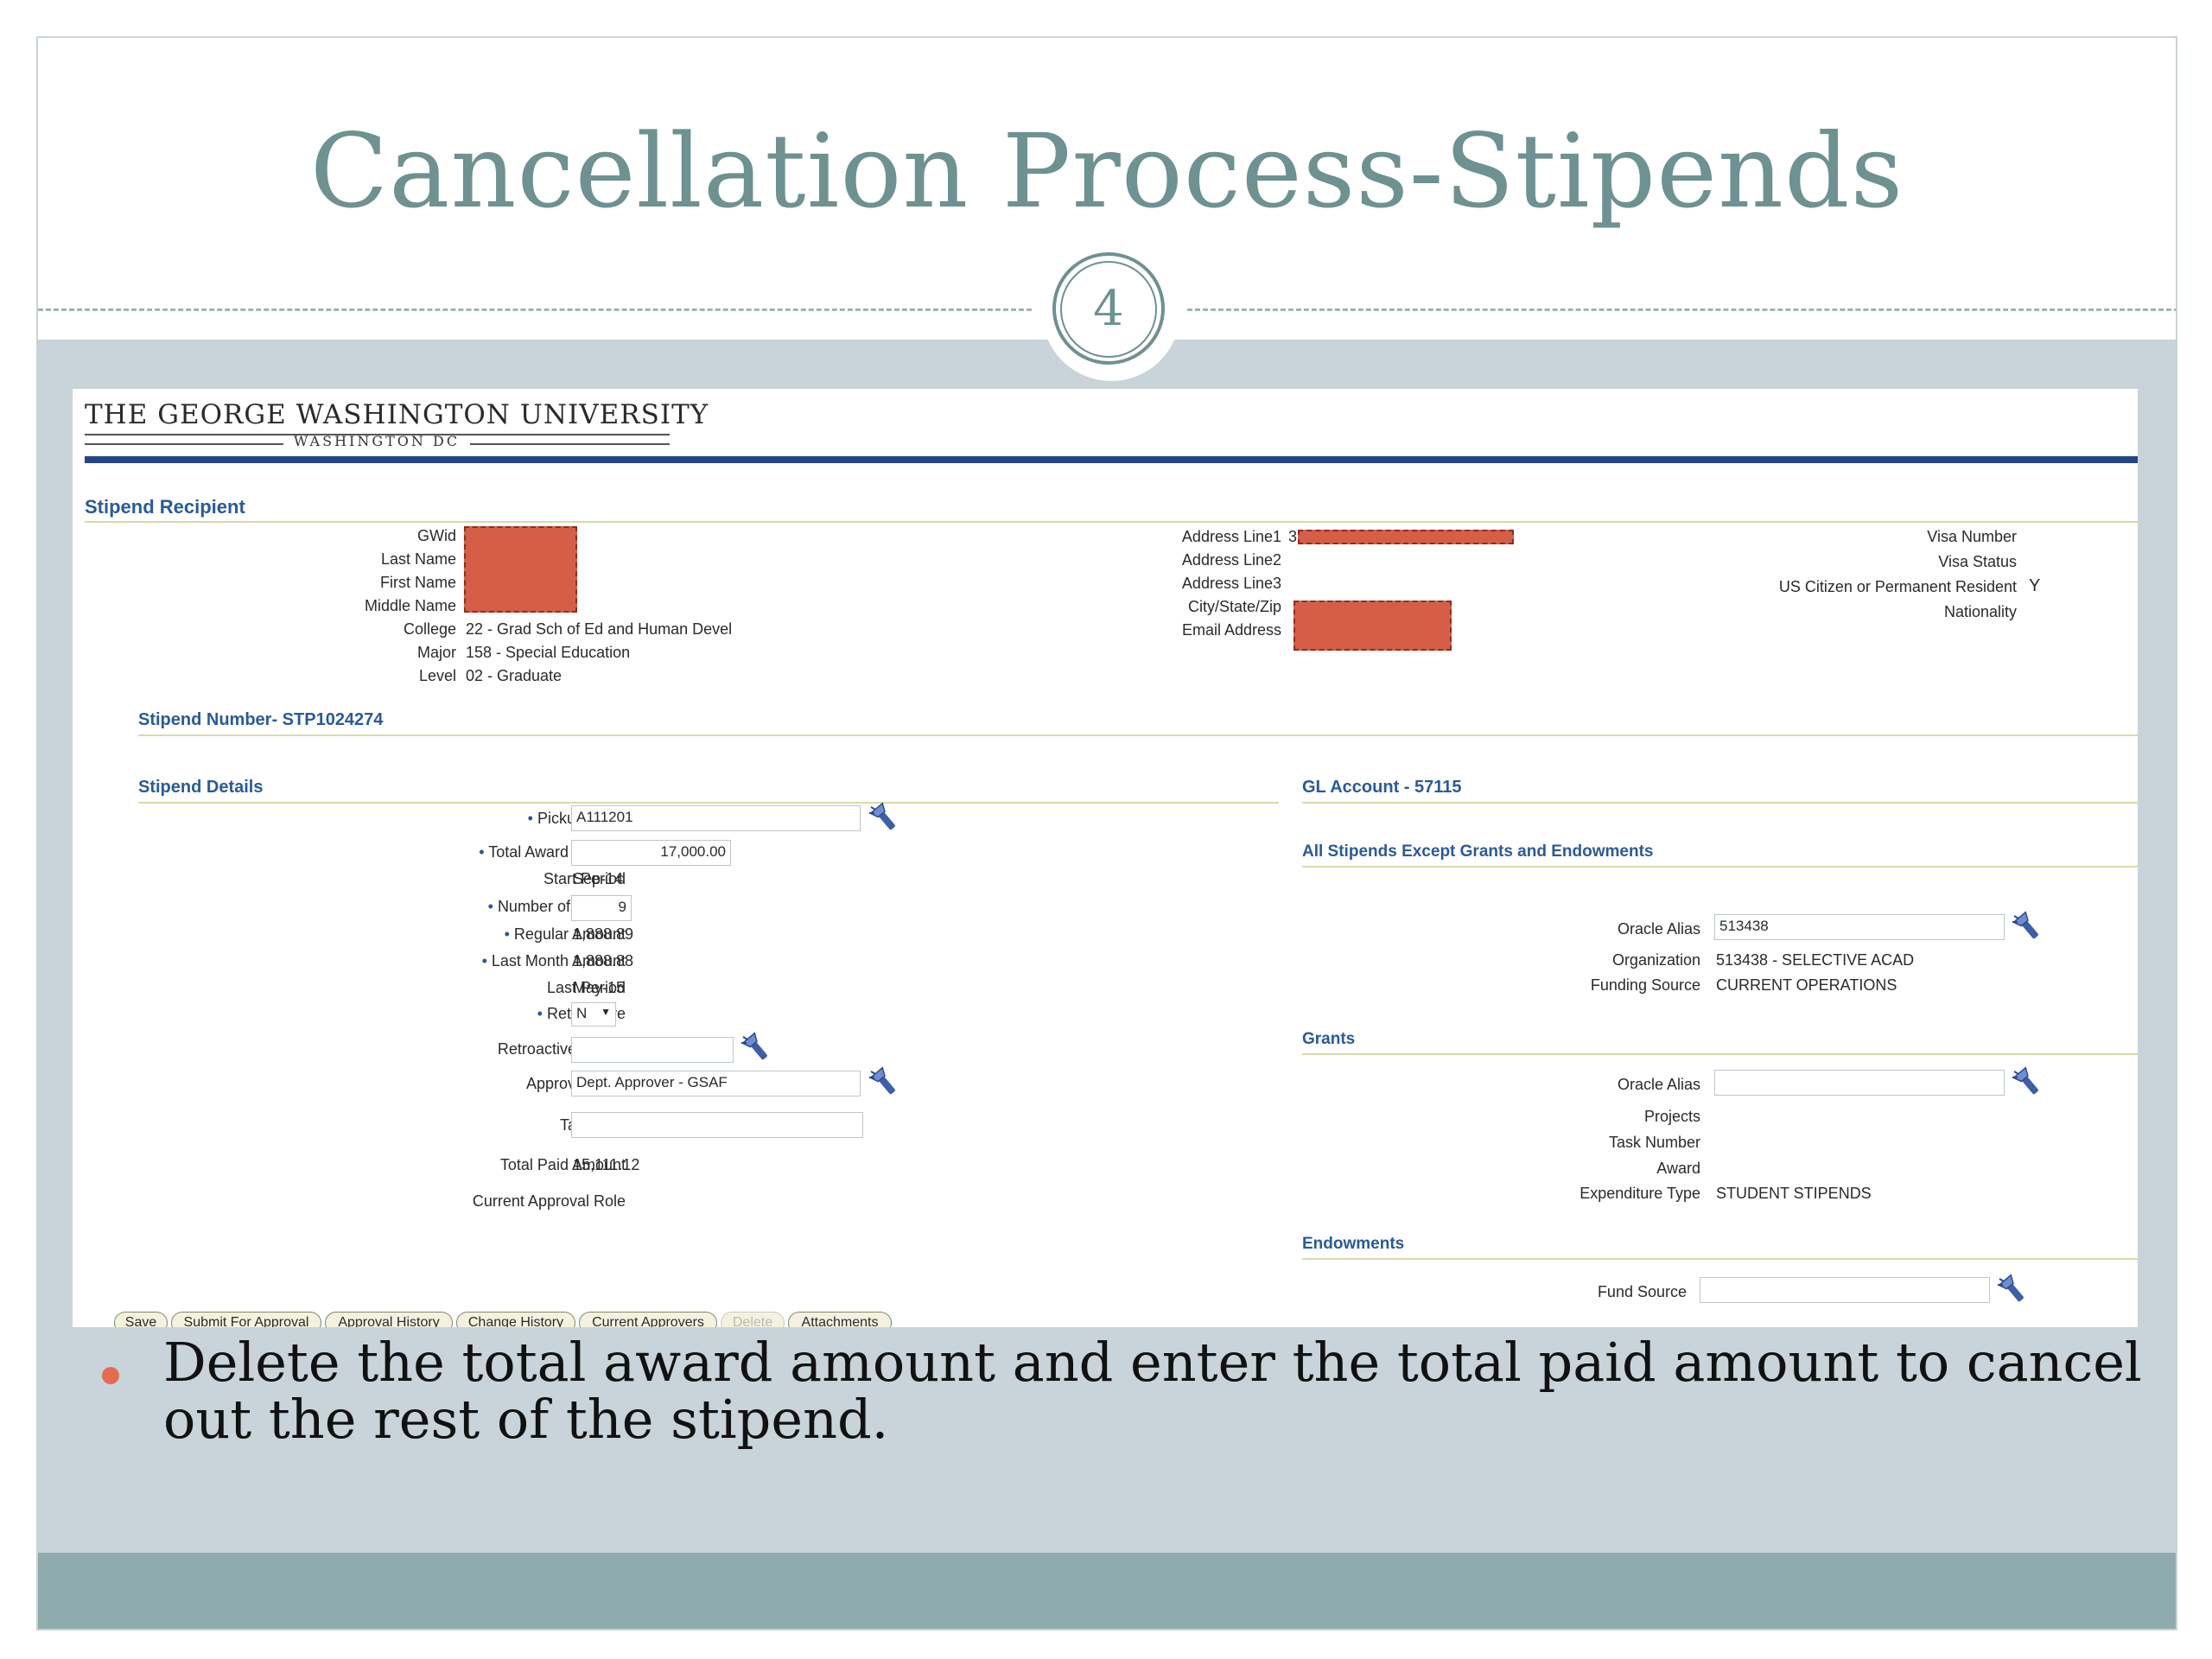 The image size is (2212, 1659). What do you see at coordinates (1353, 1244) in the screenshot?
I see `section-endowments: Endowments` at bounding box center [1353, 1244].